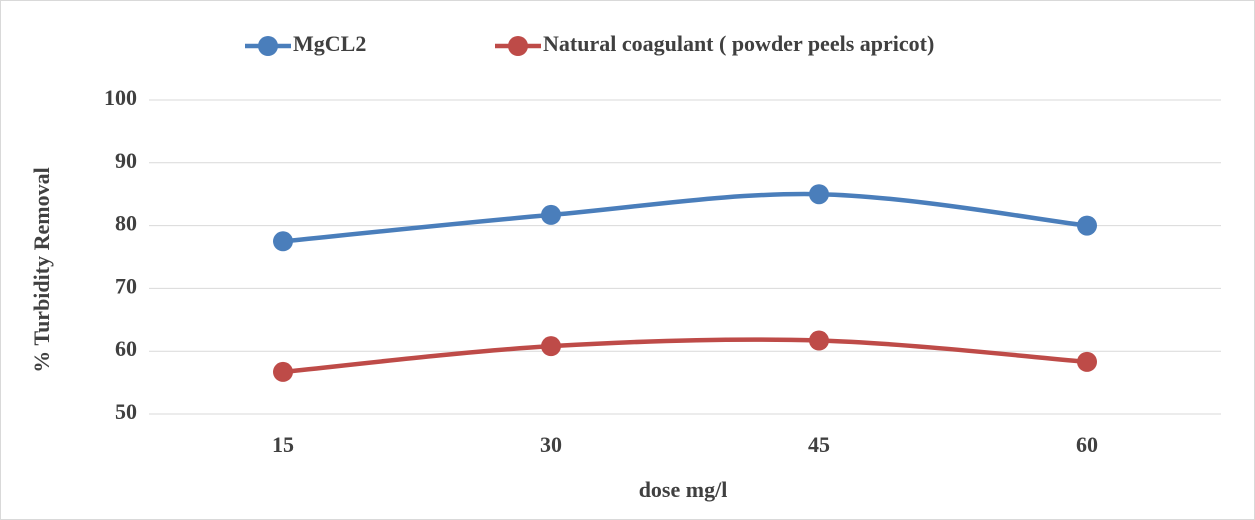  I want to click on x-axis-label: dose mg/l, so click(683, 489).